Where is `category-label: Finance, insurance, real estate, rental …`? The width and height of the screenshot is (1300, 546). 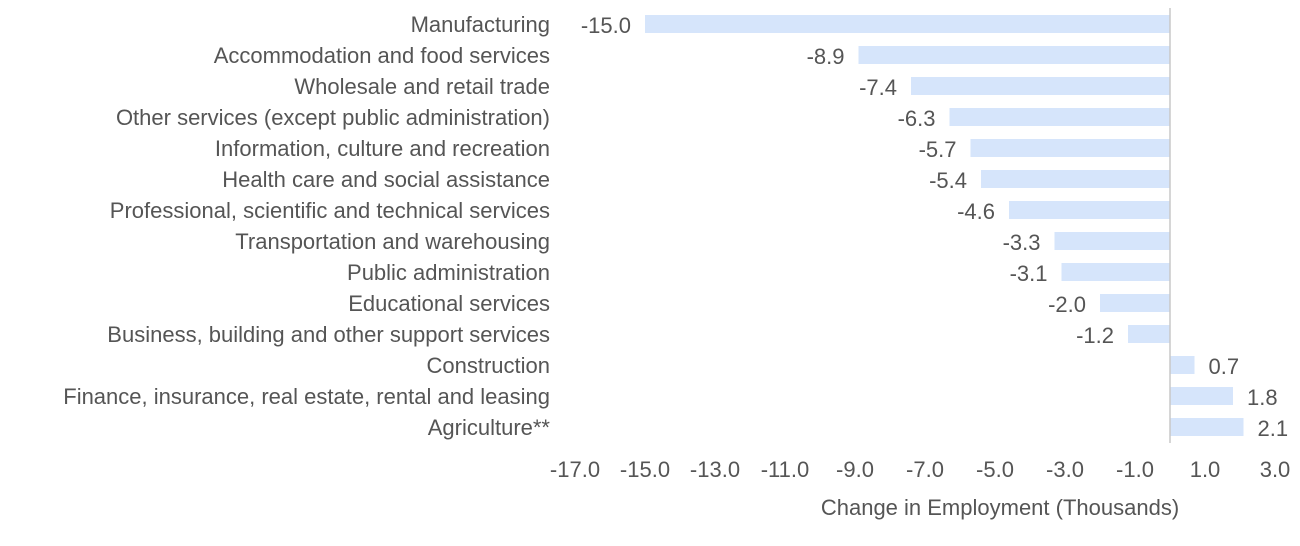 category-label: Finance, insurance, real estate, rental … is located at coordinates (306, 396).